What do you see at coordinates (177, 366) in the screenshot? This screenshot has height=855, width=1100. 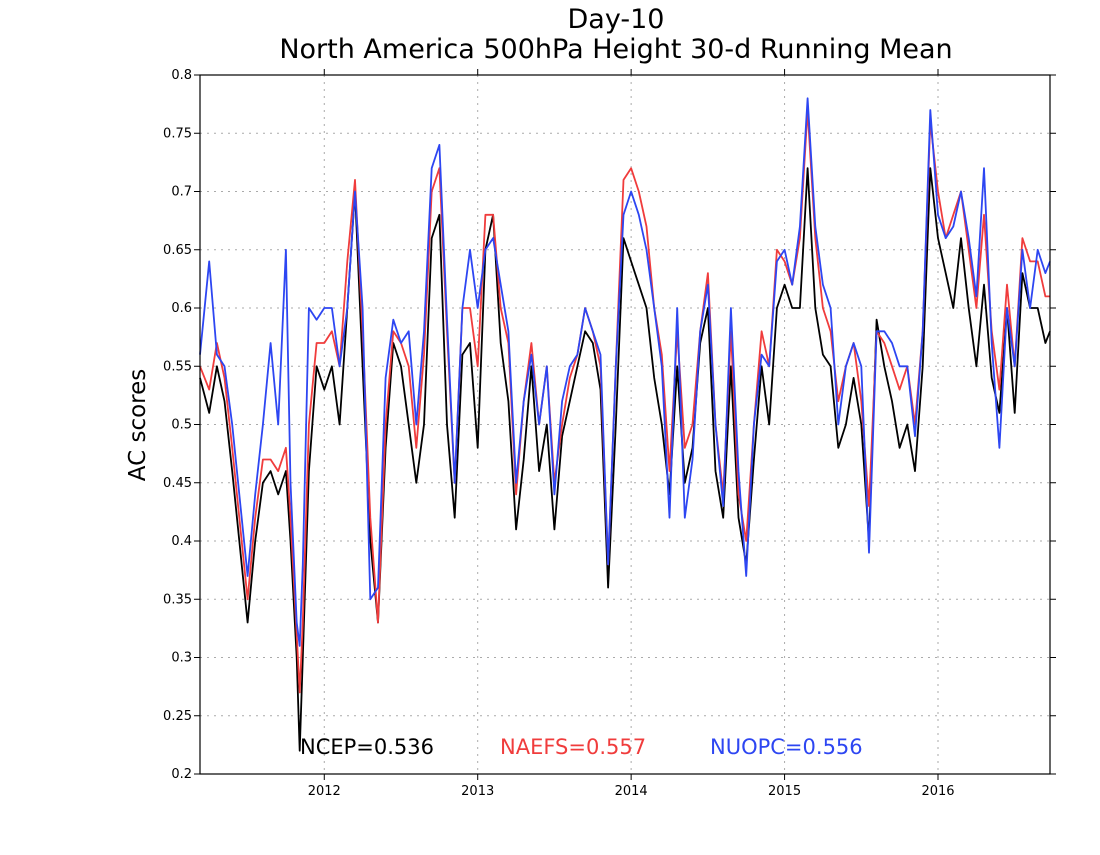 I see `y-tick-label: 0.55` at bounding box center [177, 366].